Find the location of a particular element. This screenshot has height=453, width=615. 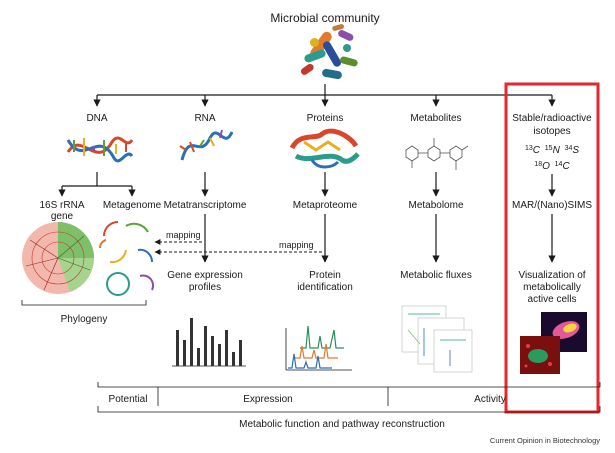

metabolites-label: Metabolites is located at coordinates (435, 118).